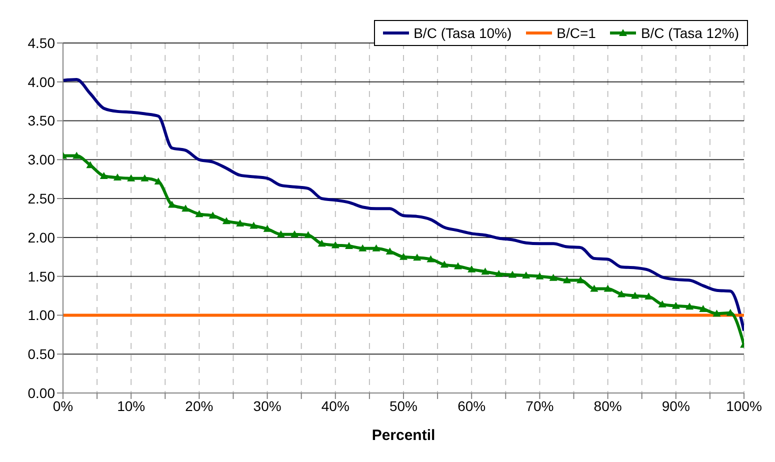  I want to click on y-tick-label: 1.00, so click(42, 315).